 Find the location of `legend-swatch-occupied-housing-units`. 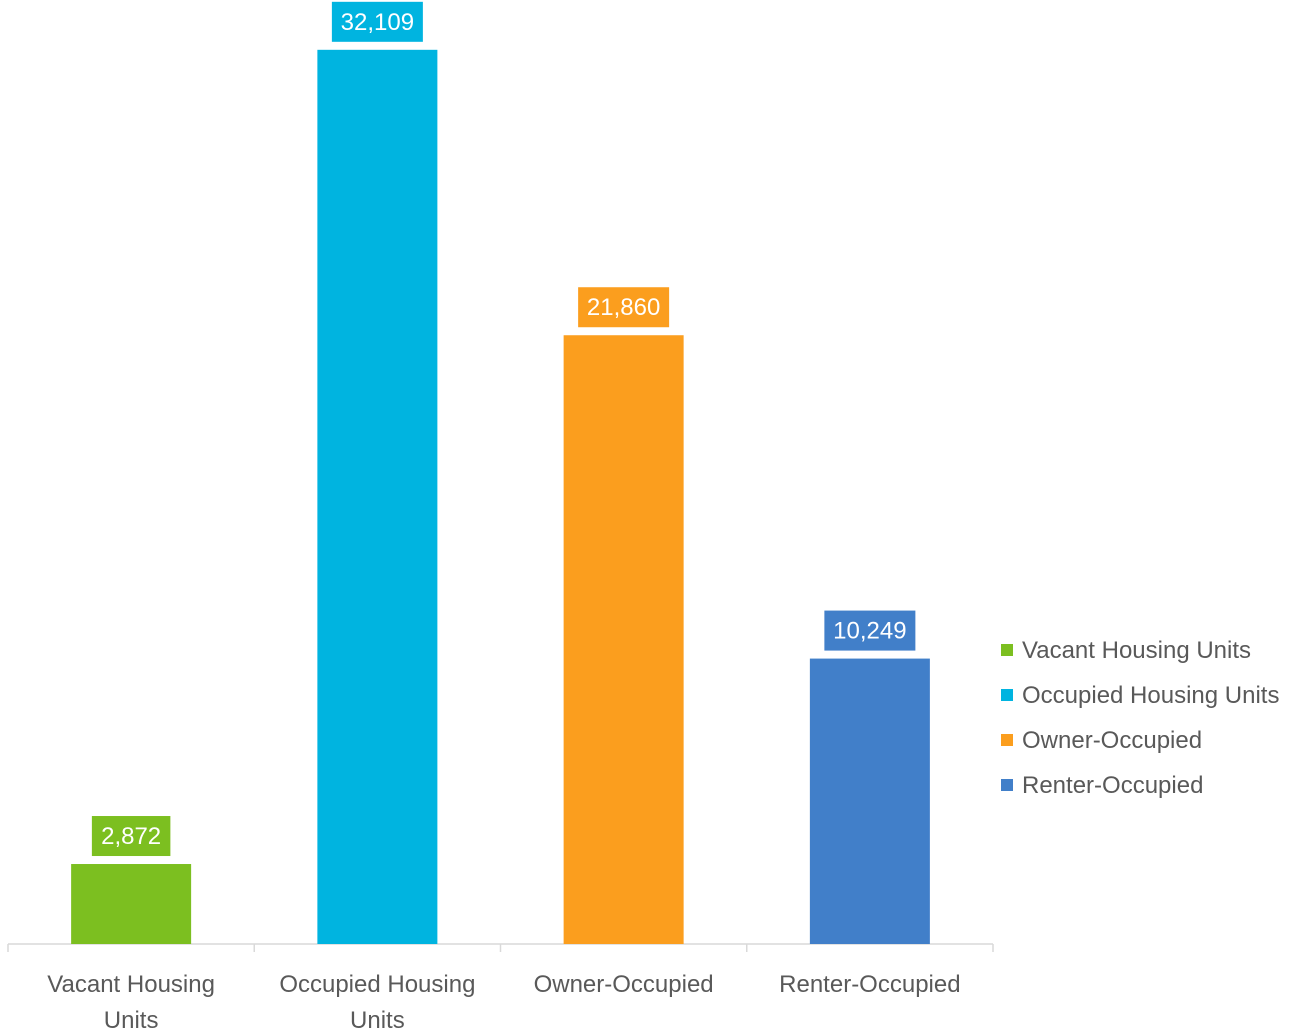

legend-swatch-occupied-housing-units is located at coordinates (1007, 695).